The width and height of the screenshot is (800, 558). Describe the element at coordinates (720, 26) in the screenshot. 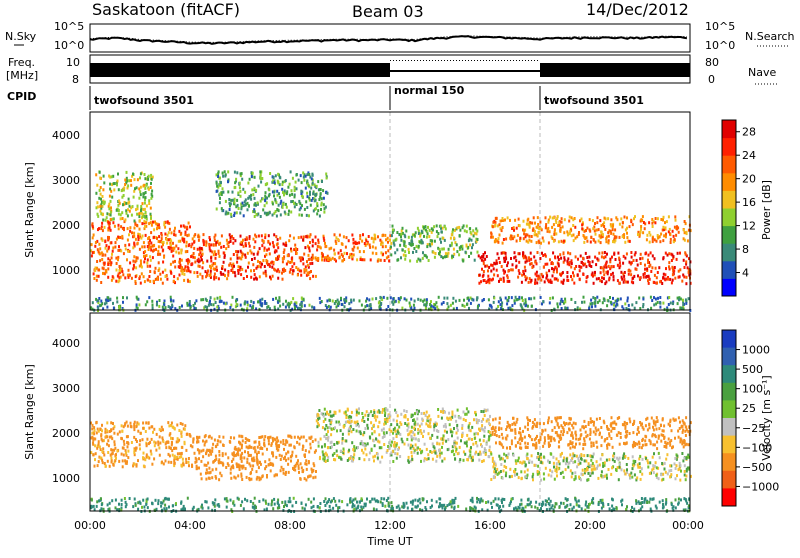

I see `nsky-right-tick-top: 10^5` at that location.